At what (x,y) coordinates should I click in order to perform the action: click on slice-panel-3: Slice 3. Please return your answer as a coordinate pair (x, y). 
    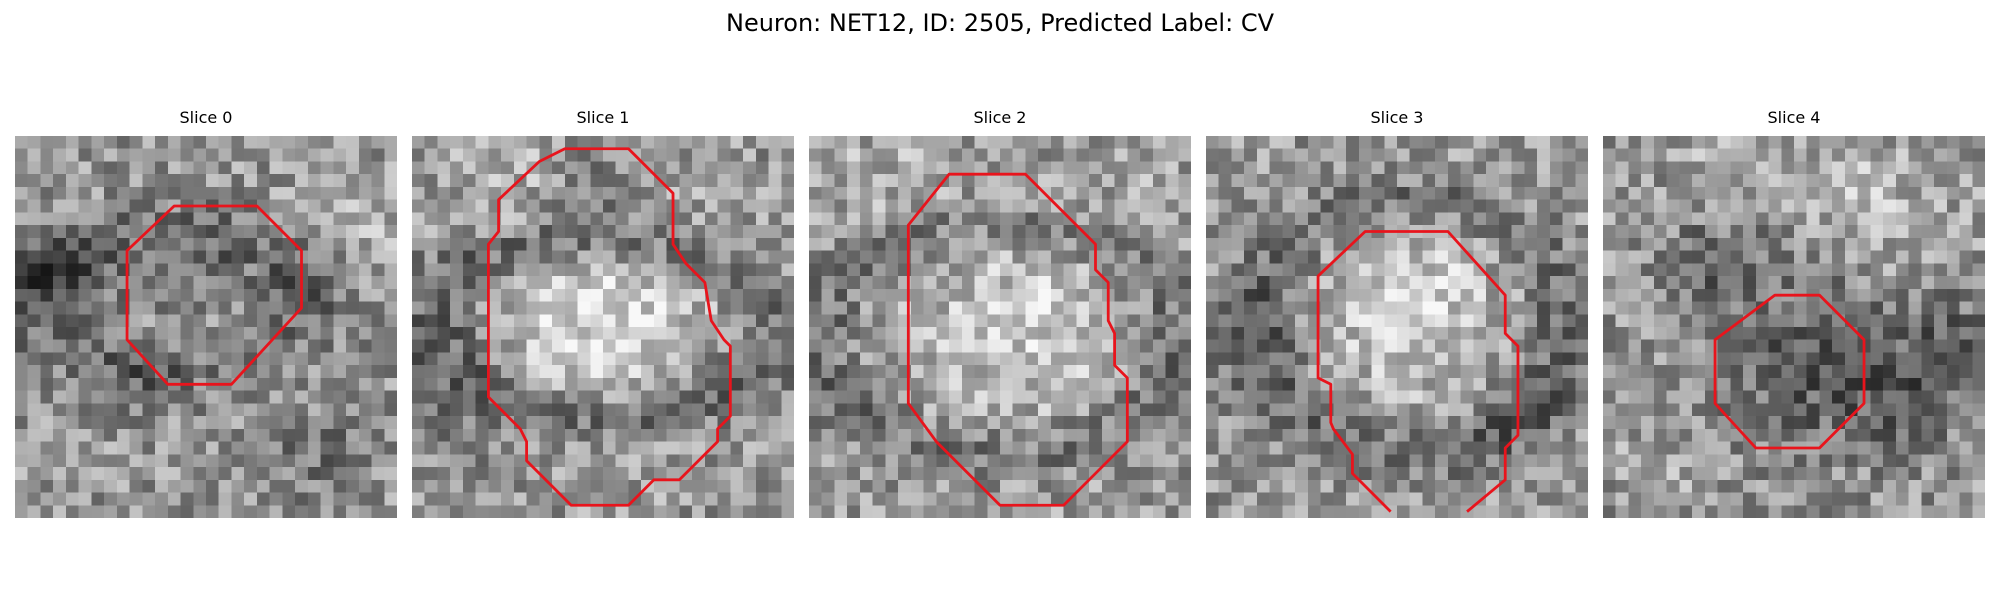
    Looking at the image, I should click on (1397, 313).